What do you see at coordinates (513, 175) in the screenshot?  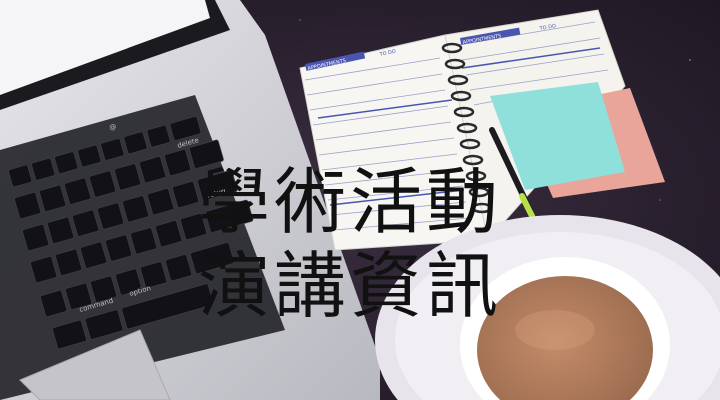 I see `pen` at bounding box center [513, 175].